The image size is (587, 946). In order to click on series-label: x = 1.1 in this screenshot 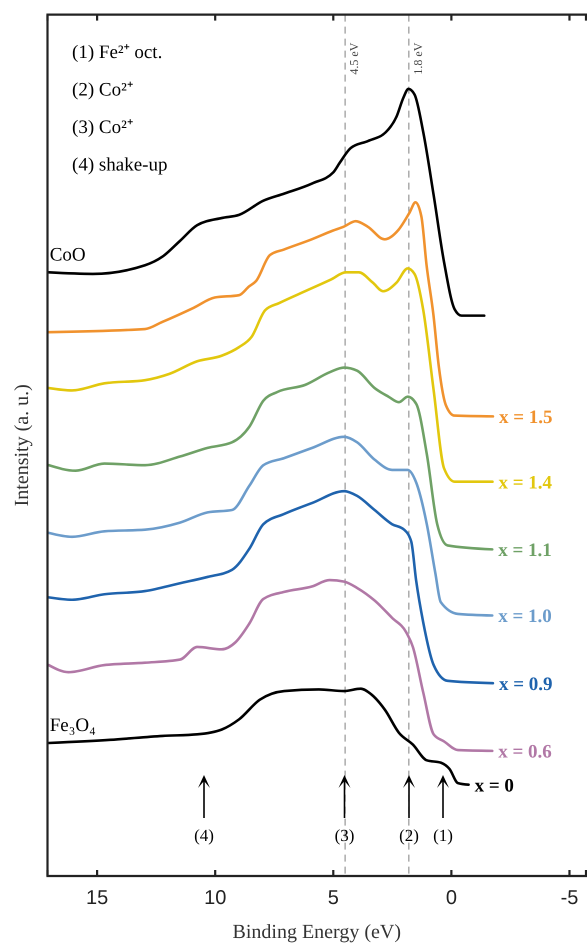, I will do `click(525, 551)`.